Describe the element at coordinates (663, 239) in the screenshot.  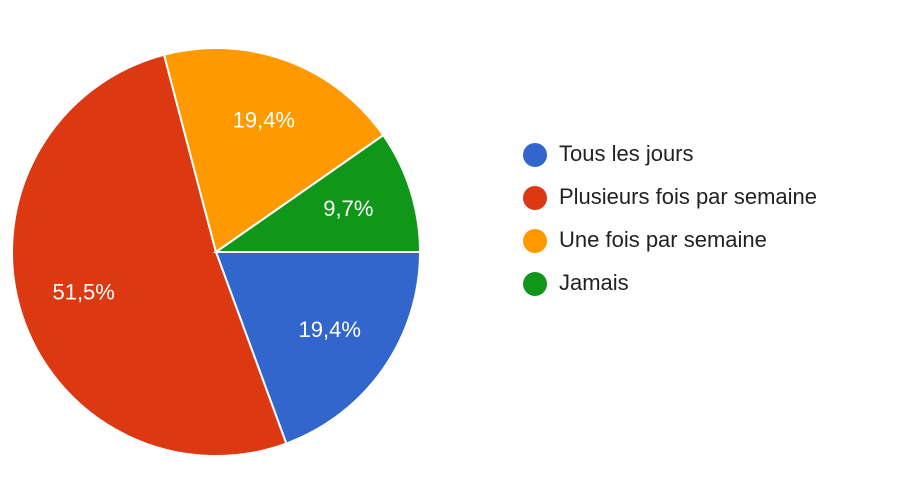
I see `legend-label: Une fois par semaine` at that location.